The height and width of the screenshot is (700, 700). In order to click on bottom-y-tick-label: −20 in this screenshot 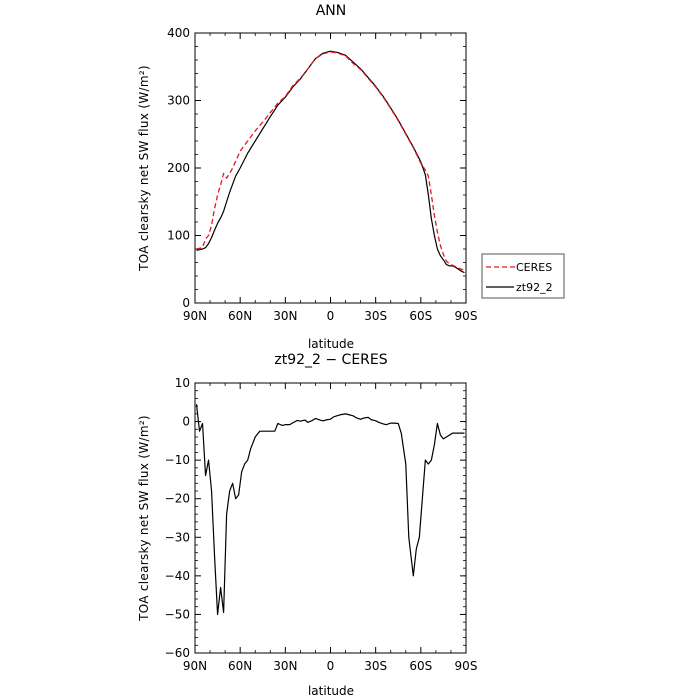, I will do `click(177, 499)`.